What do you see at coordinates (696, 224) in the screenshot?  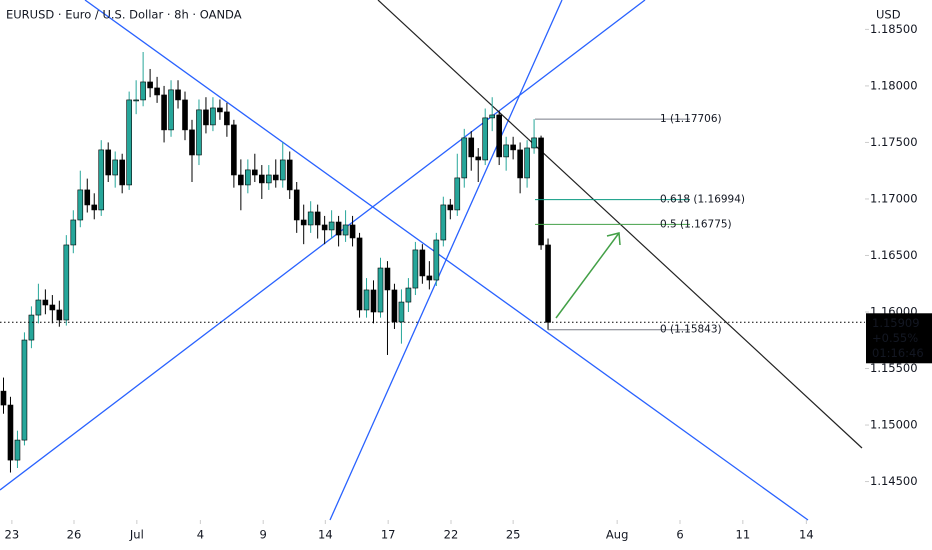 I see `fib-label: 0.5 (1.16775)` at bounding box center [696, 224].